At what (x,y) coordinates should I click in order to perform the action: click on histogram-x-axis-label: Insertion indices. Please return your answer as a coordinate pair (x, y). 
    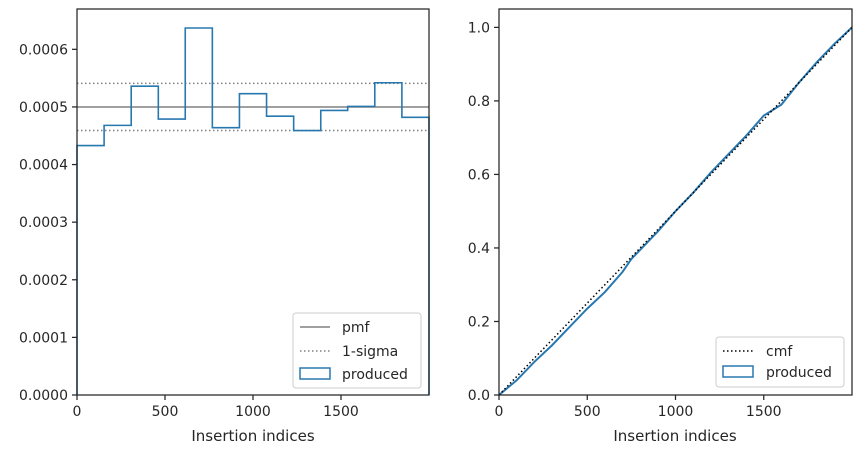
    Looking at the image, I should click on (252, 436).